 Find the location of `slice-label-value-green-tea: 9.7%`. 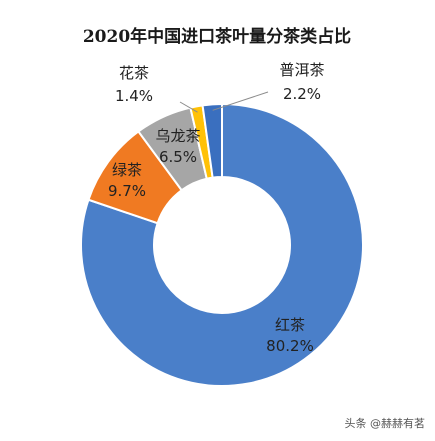

slice-label-value-green-tea: 9.7% is located at coordinates (127, 191).